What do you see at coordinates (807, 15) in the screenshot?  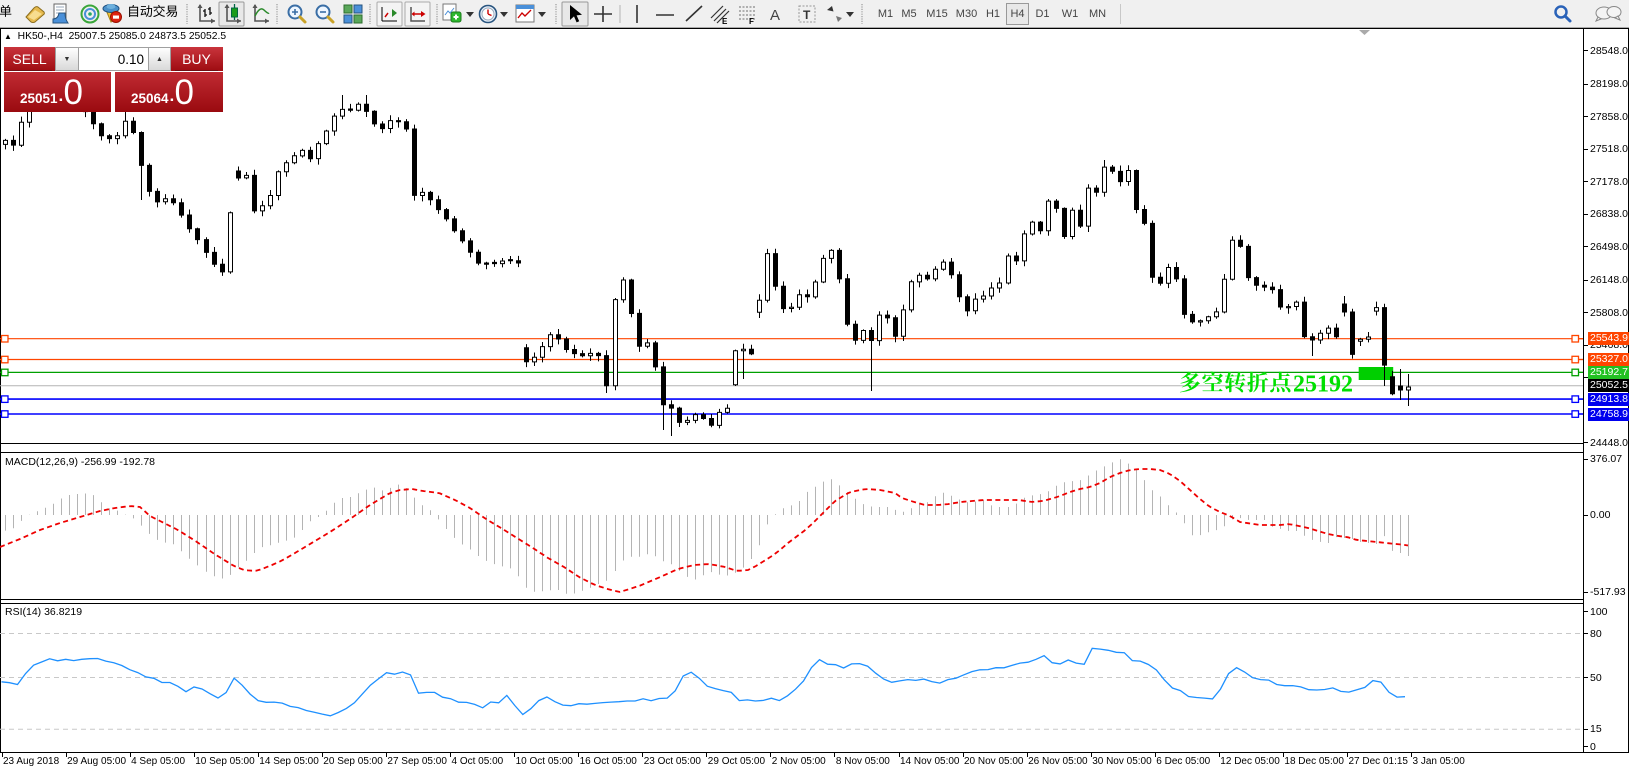 I see `svg-text: T` at bounding box center [807, 15].